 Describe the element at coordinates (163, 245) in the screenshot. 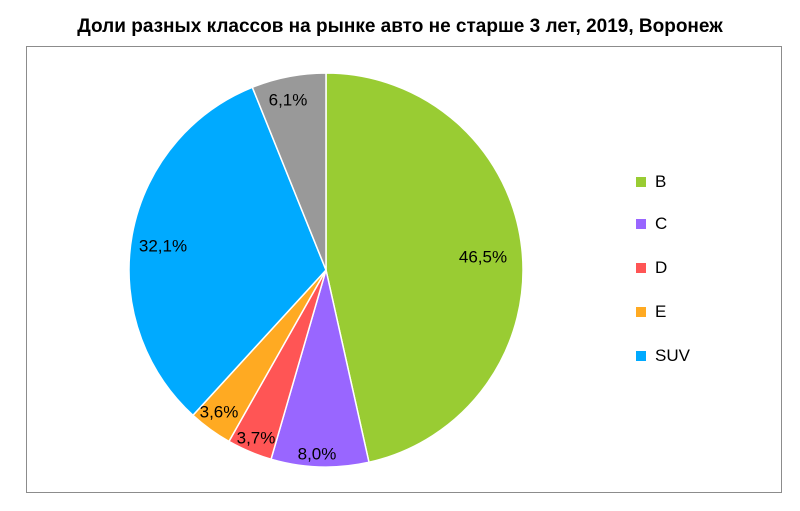

I see `pie-label-suv: 32,1%` at that location.